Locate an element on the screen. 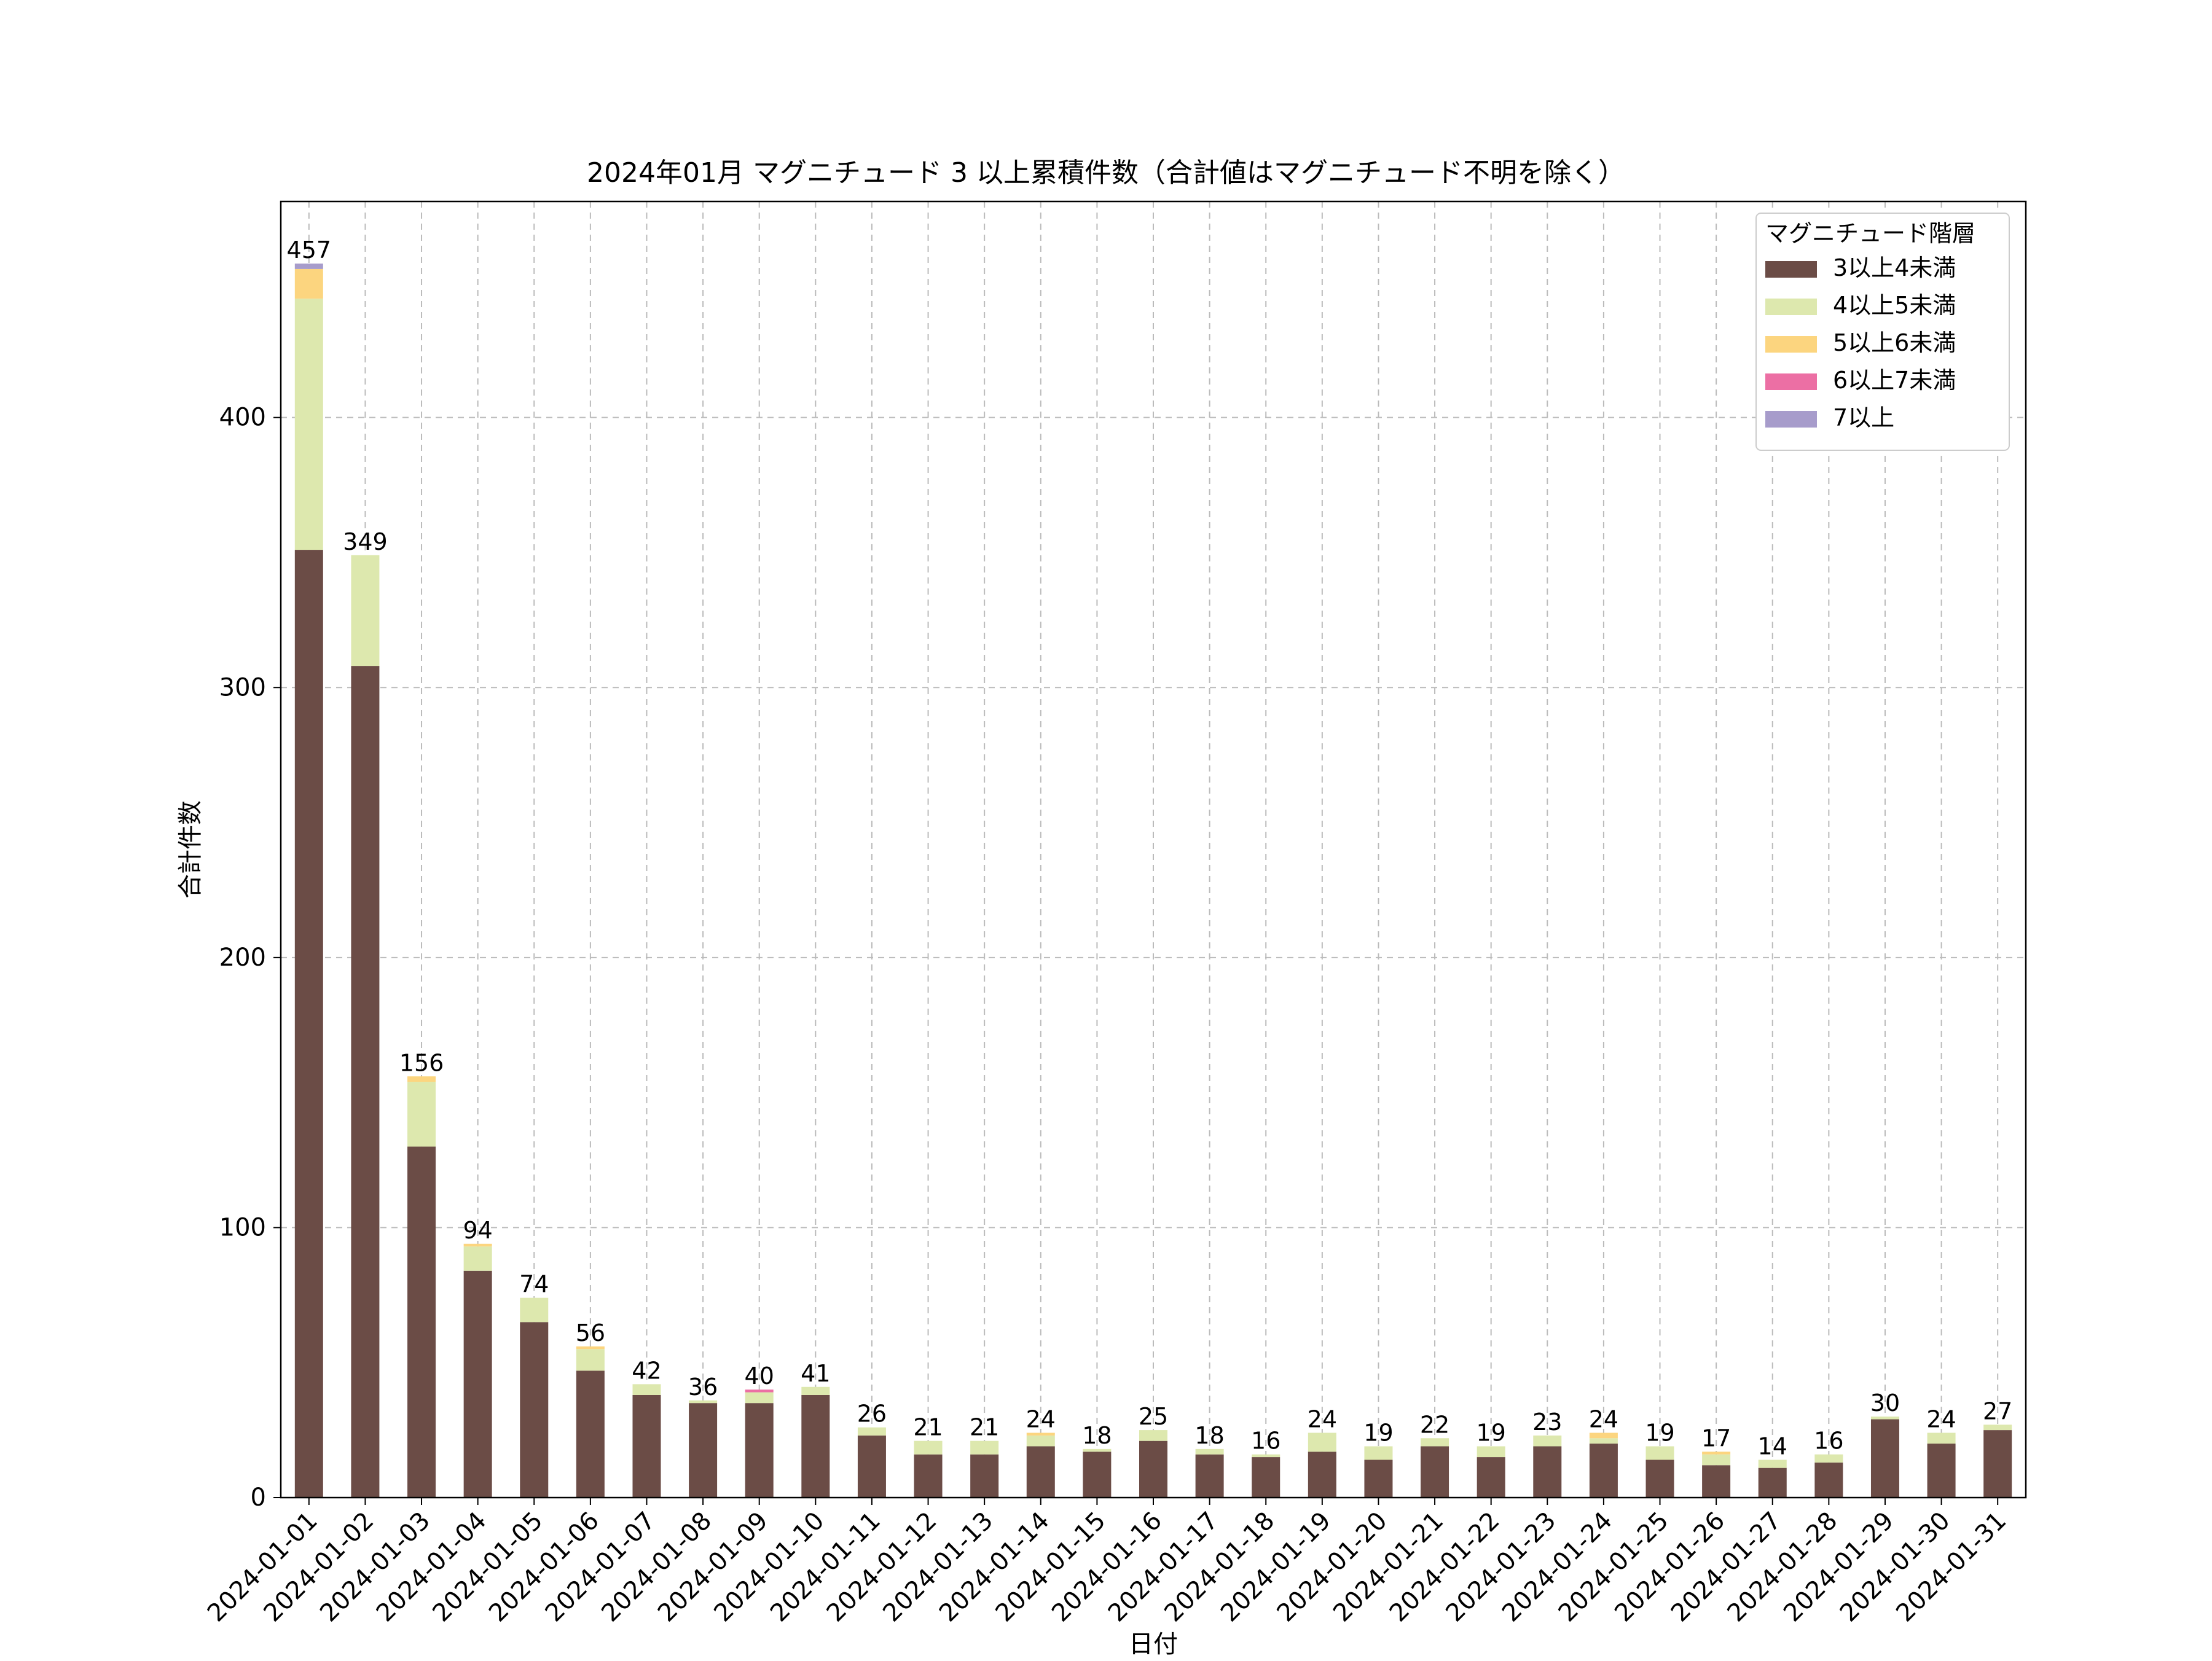 The image size is (2212, 1661). data-label: 56 is located at coordinates (590, 1332).